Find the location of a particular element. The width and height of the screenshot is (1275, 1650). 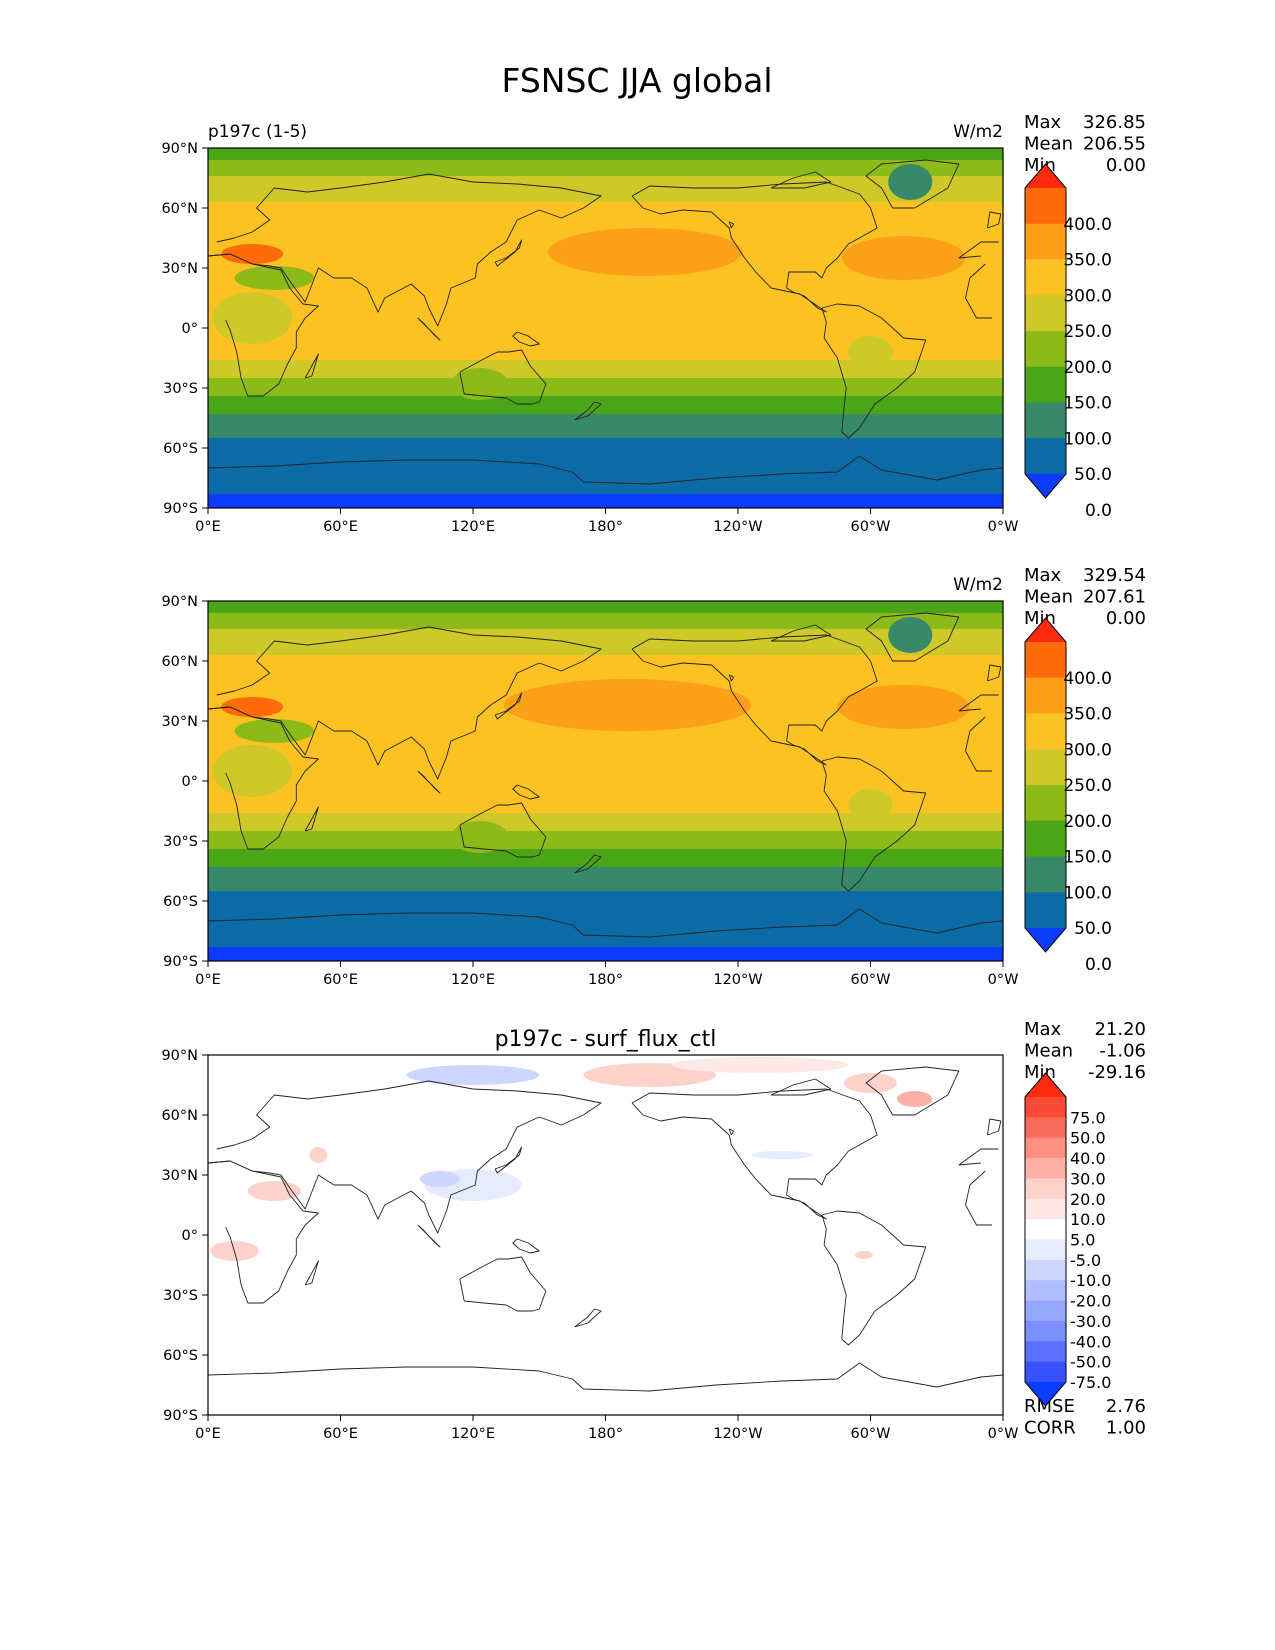

stat-value: 21.20 is located at coordinates (1120, 1029).